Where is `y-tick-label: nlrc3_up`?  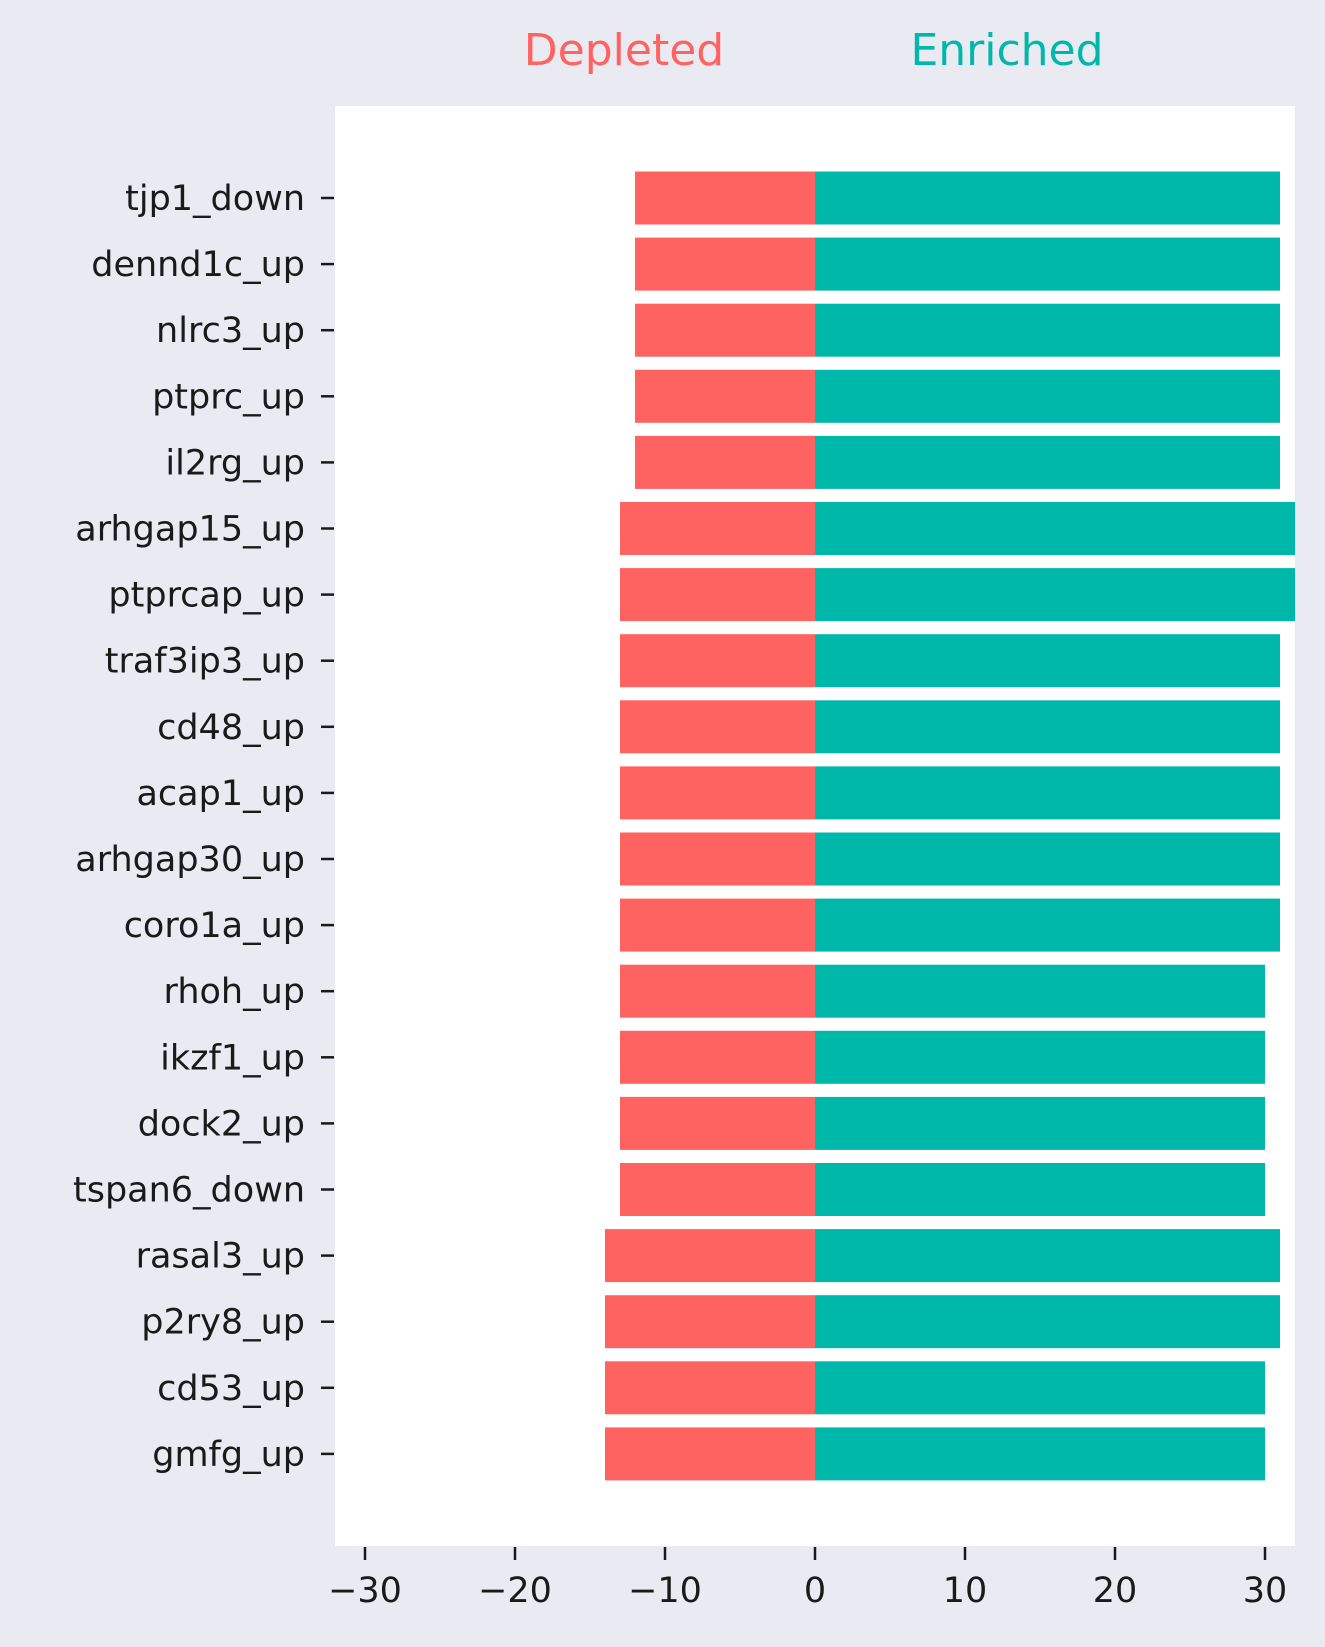 y-tick-label: nlrc3_up is located at coordinates (230, 331).